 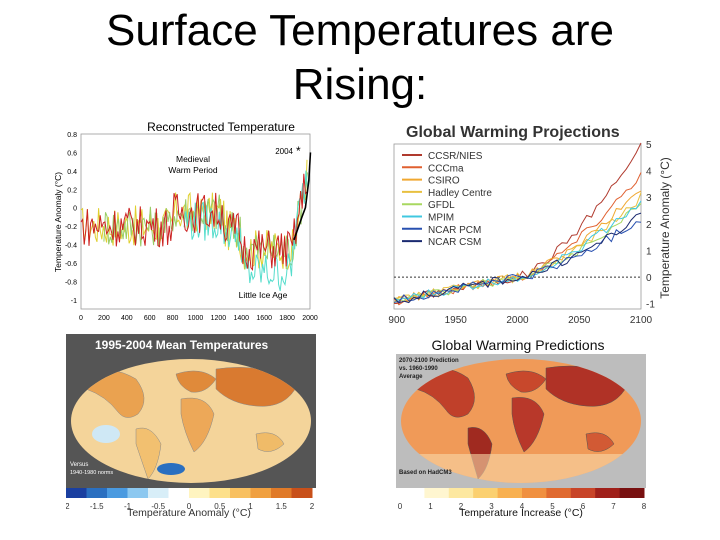 I want to click on colorbar-label: Temperature Anomaly (°C), so click(x=189, y=513).